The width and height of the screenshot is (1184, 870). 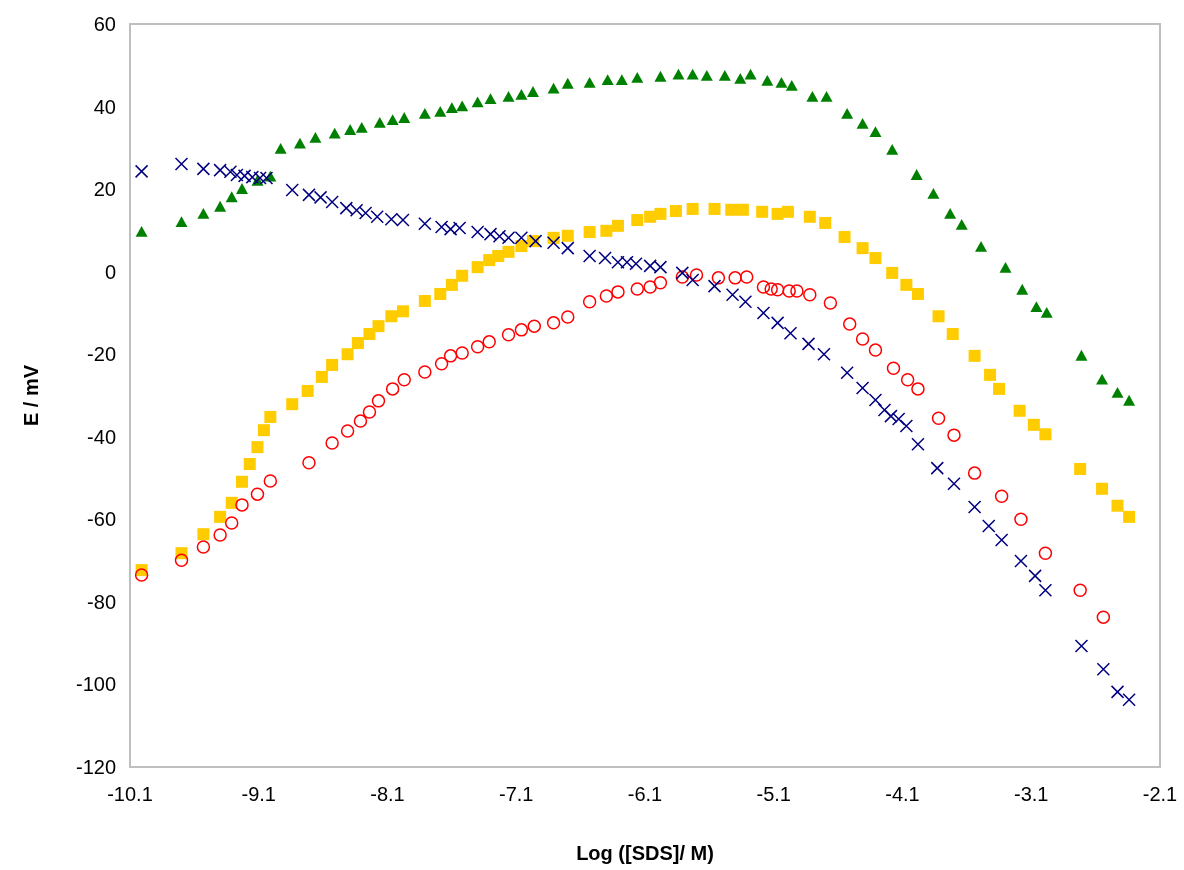 What do you see at coordinates (258, 794) in the screenshot?
I see `x-tick-label: -9.1` at bounding box center [258, 794].